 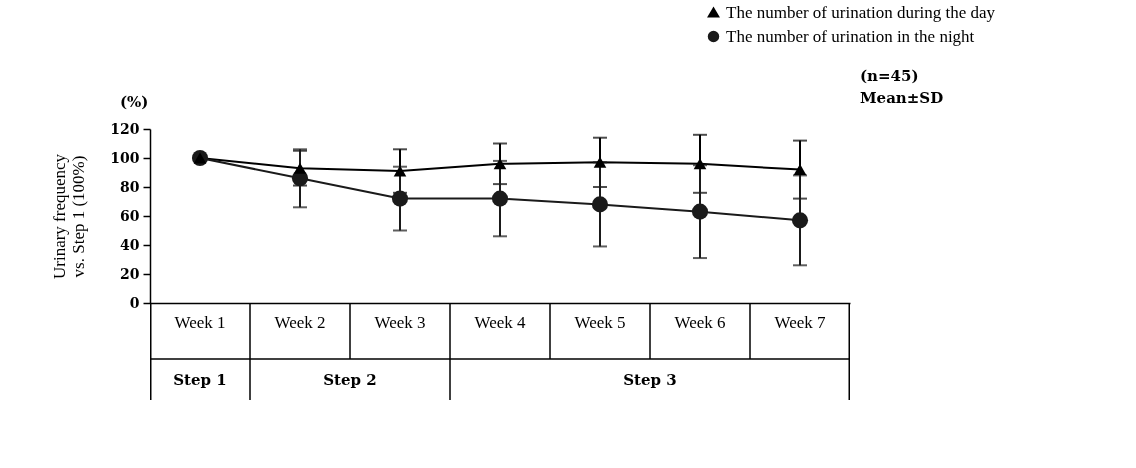 I want to click on text: Step 3, so click(x=650, y=380).